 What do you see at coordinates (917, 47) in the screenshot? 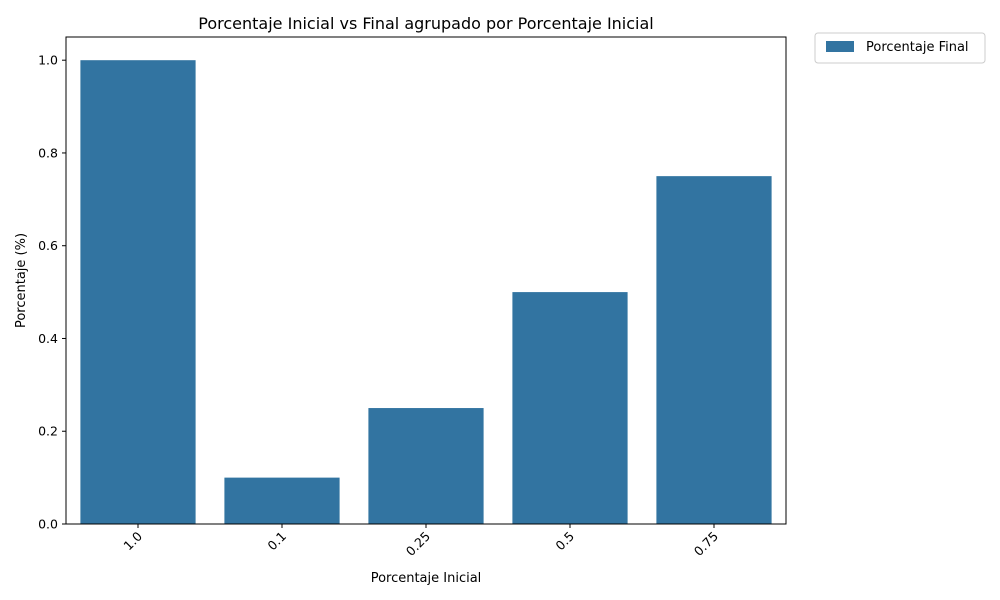
I see `legend-label: Porcentaje Final` at bounding box center [917, 47].